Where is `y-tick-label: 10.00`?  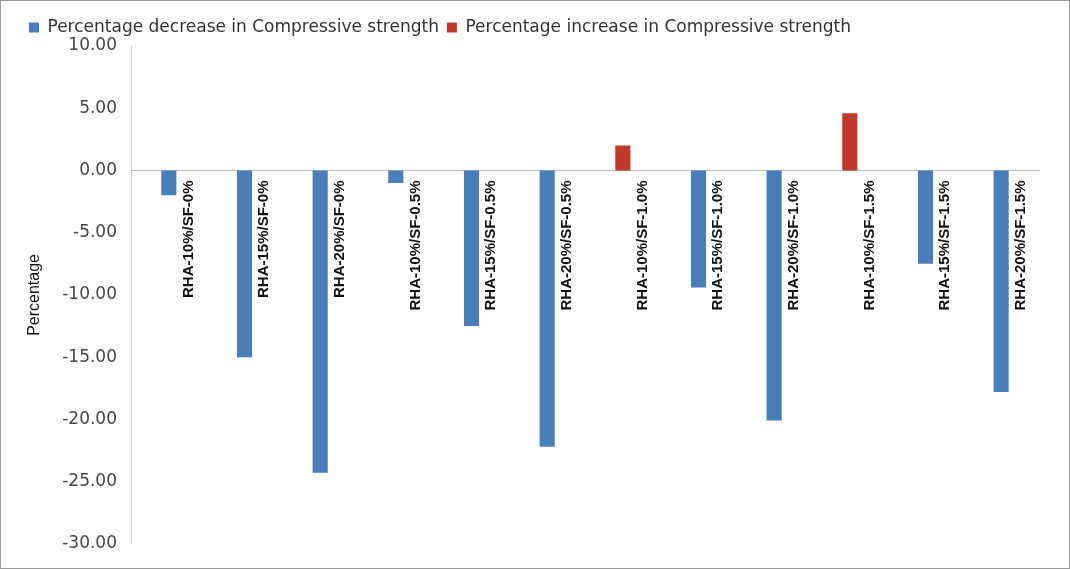 y-tick-label: 10.00 is located at coordinates (92, 44).